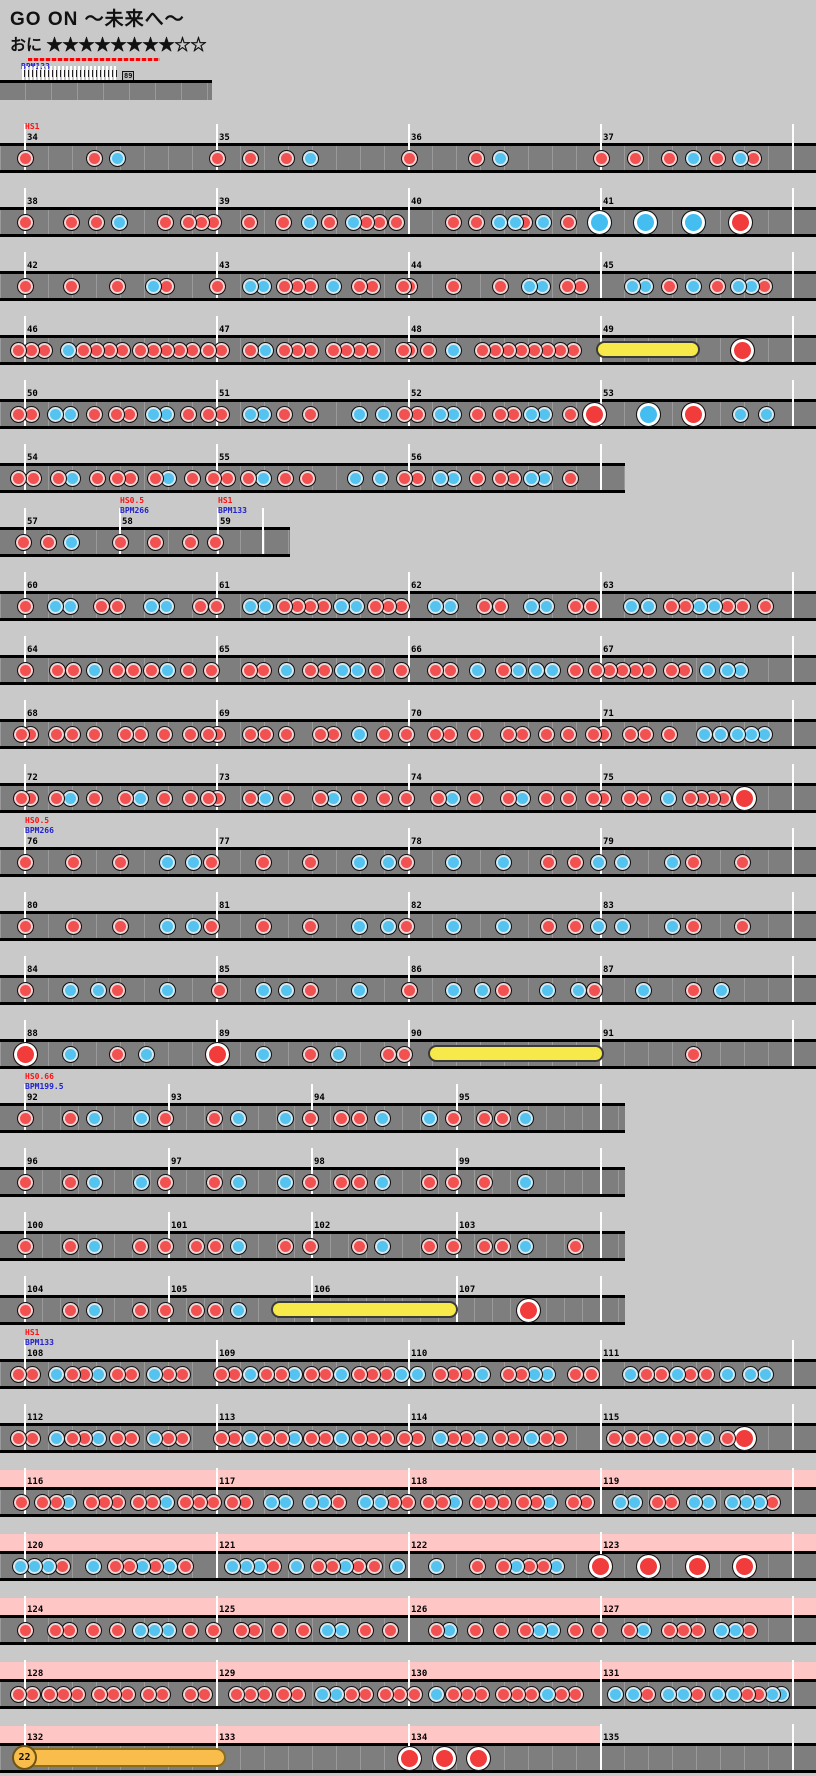 The width and height of the screenshot is (816, 1776). I want to click on difficulty-line: おに ★★★★★★★★☆☆, so click(108, 43).